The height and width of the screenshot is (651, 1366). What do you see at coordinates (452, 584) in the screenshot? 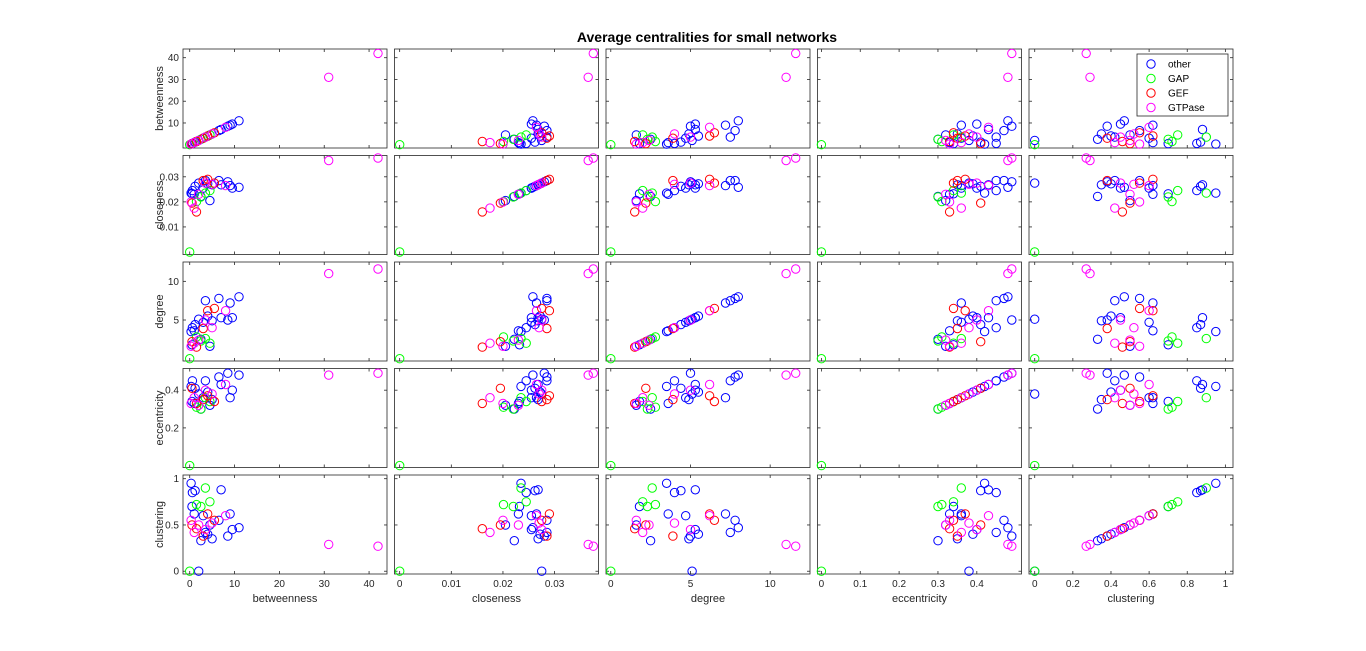
I see `x-tick-label: 0.01` at bounding box center [452, 584].